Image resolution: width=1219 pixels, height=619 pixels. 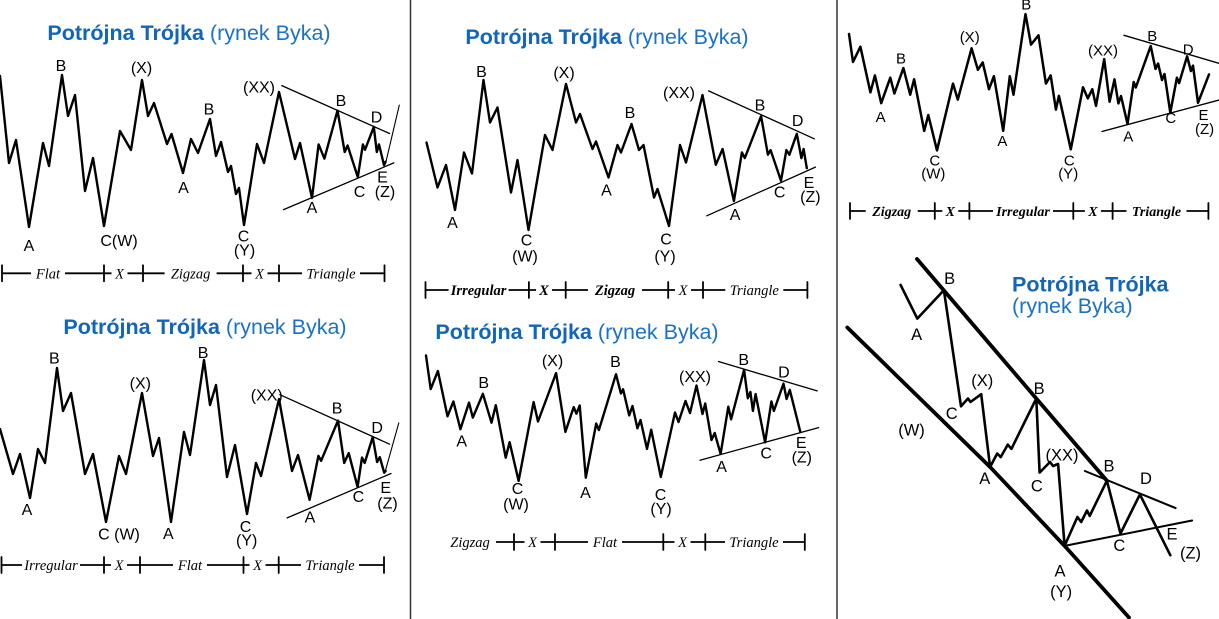 What do you see at coordinates (118, 241) in the screenshot?
I see `svg-text: C(W)` at bounding box center [118, 241].